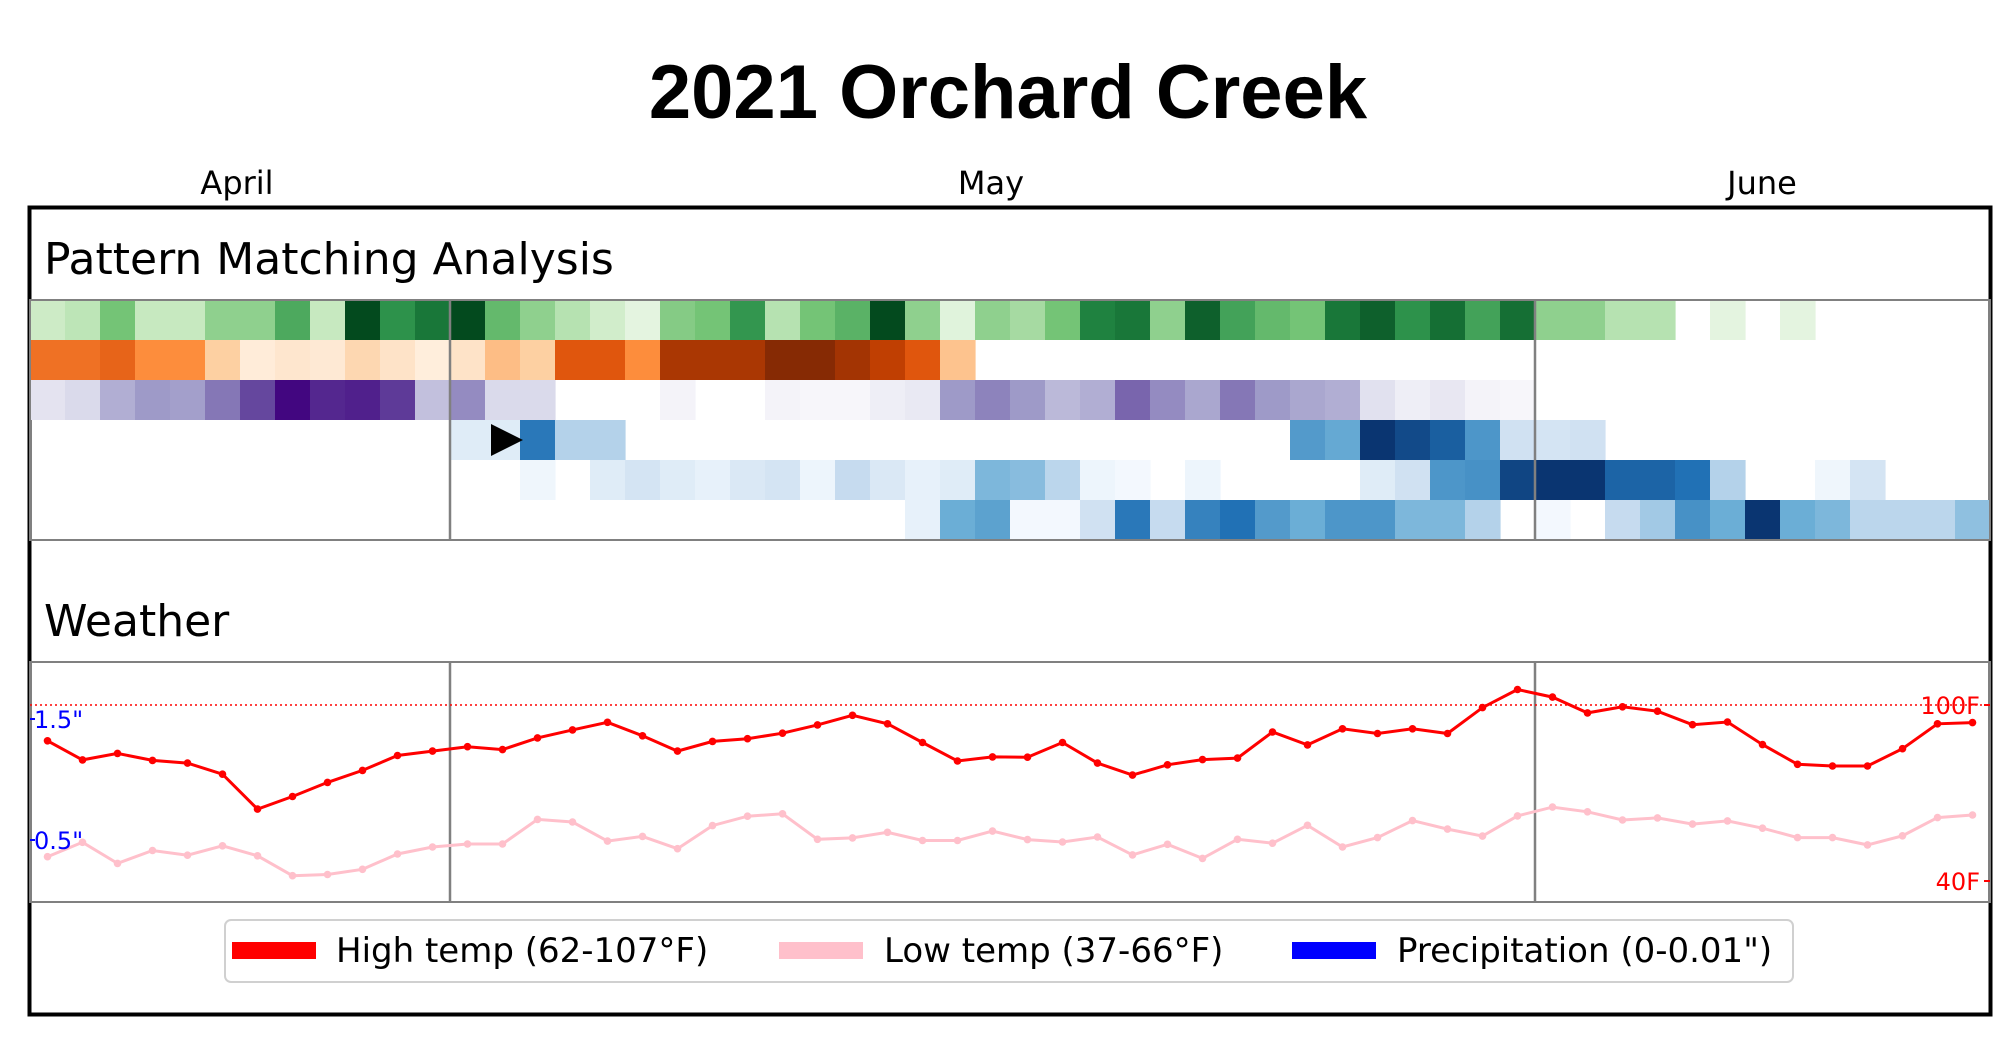 This screenshot has width=2009, height=1037. I want to click on precip-tick-label-high: 1.5", so click(58, 720).